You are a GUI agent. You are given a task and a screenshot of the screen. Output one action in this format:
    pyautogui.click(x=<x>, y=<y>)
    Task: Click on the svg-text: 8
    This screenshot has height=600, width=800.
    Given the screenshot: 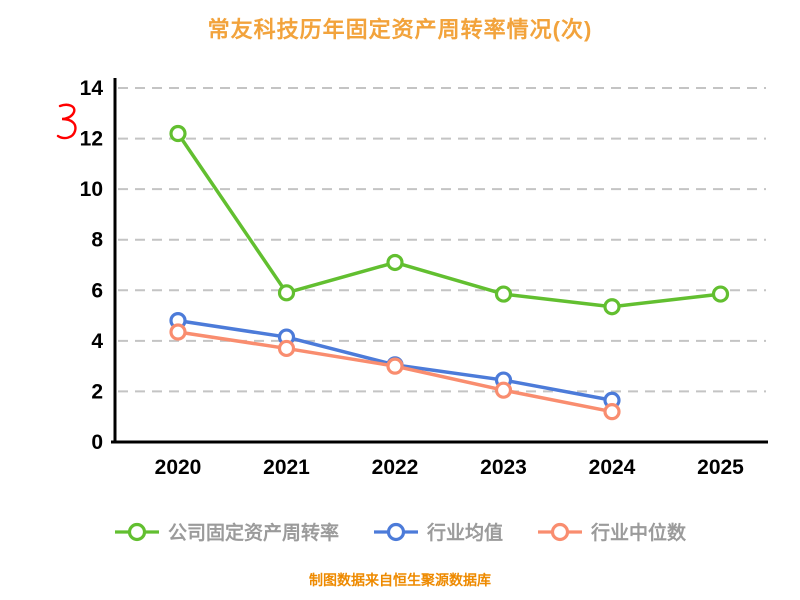 What is the action you would take?
    pyautogui.click(x=97, y=240)
    